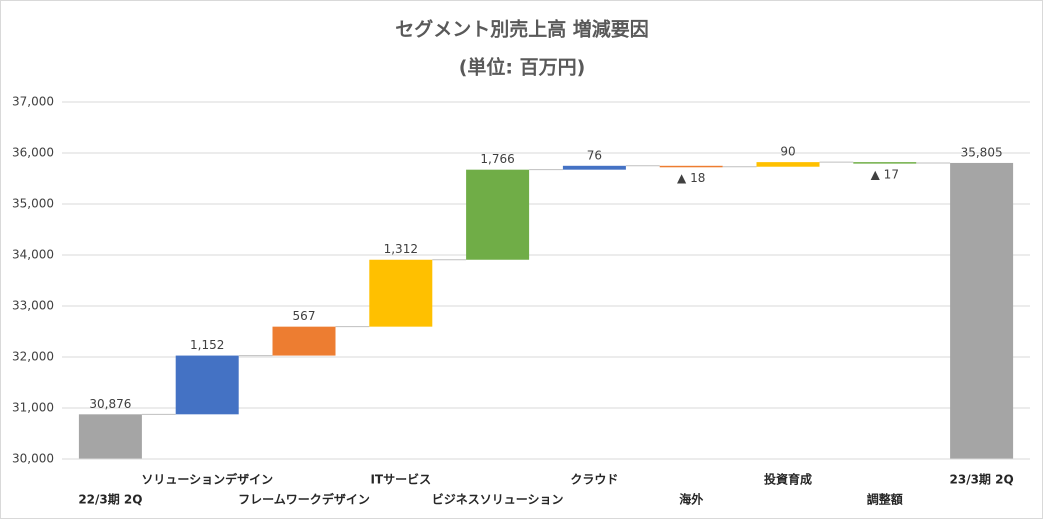  What do you see at coordinates (497, 159) in the screenshot?
I see `data-label: 1,766` at bounding box center [497, 159].